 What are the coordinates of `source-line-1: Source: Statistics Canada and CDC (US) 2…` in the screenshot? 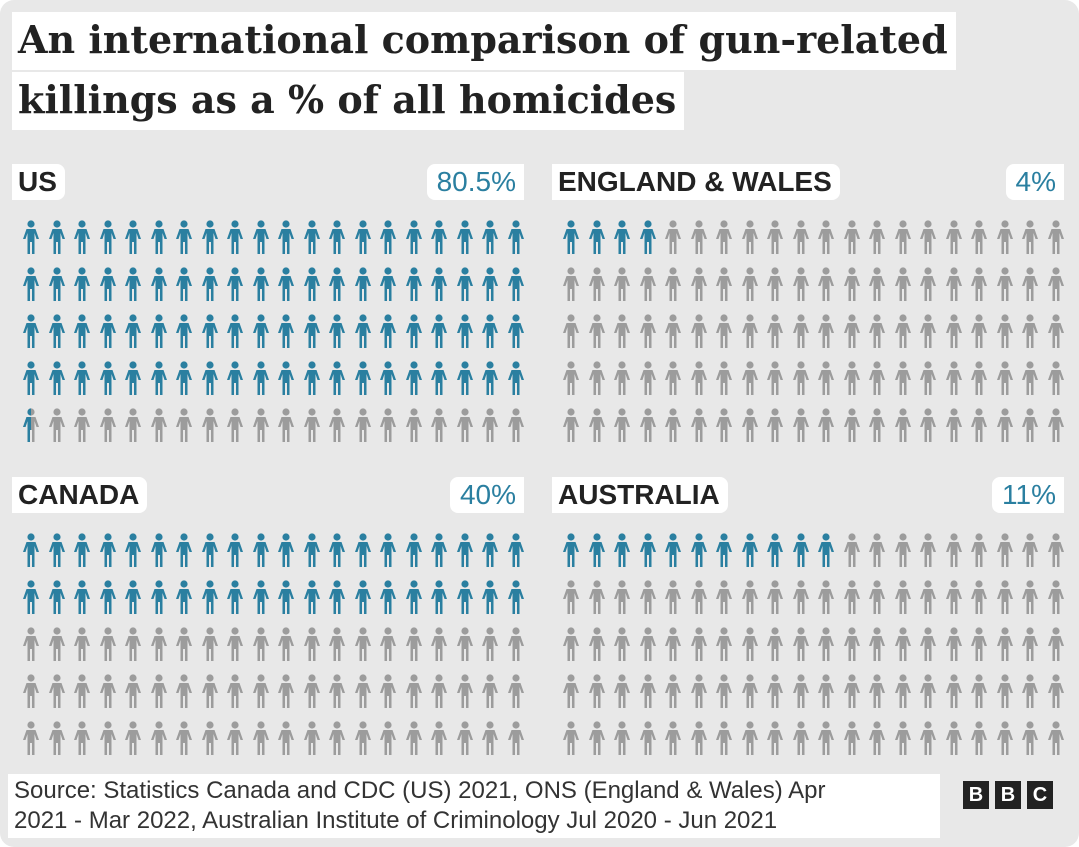 It's located at (420, 790).